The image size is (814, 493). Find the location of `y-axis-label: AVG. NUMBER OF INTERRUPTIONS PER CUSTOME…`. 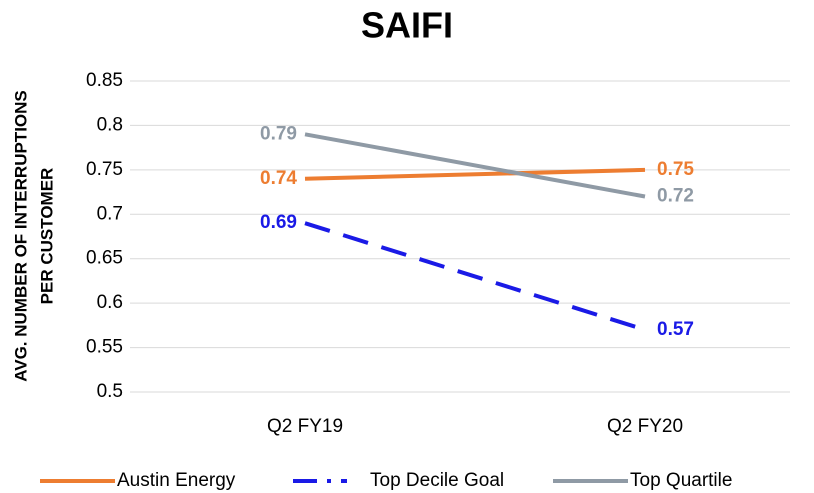

y-axis-label: AVG. NUMBER OF INTERRUPTIONS PER CUSTOME… is located at coordinates (33, 236).